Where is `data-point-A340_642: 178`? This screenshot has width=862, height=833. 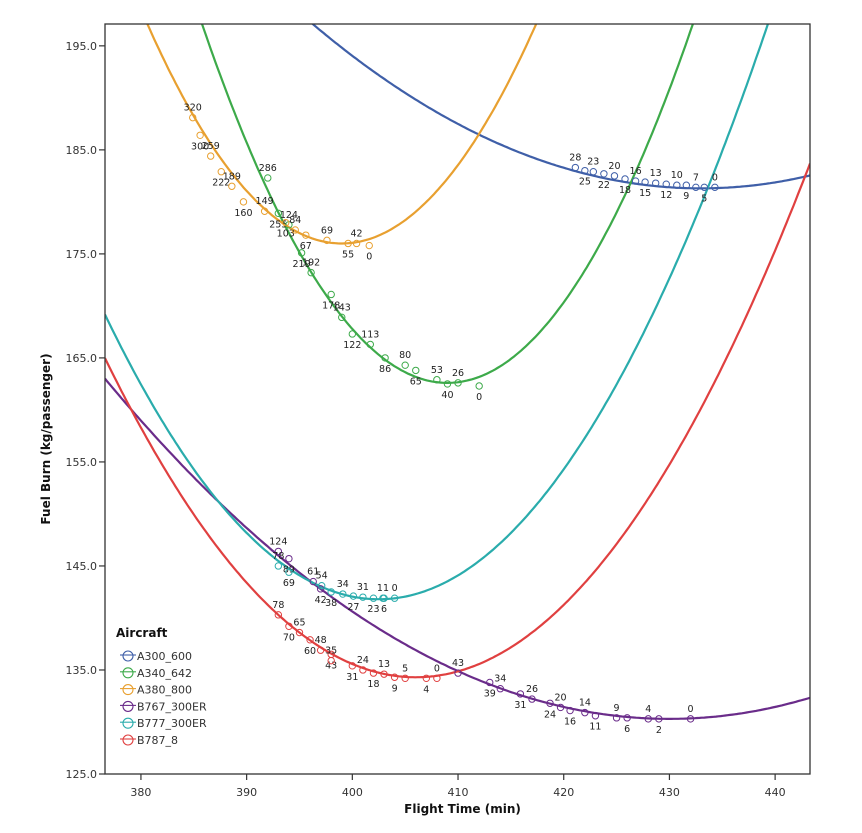 data-point-A340_642: 178 is located at coordinates (331, 300).